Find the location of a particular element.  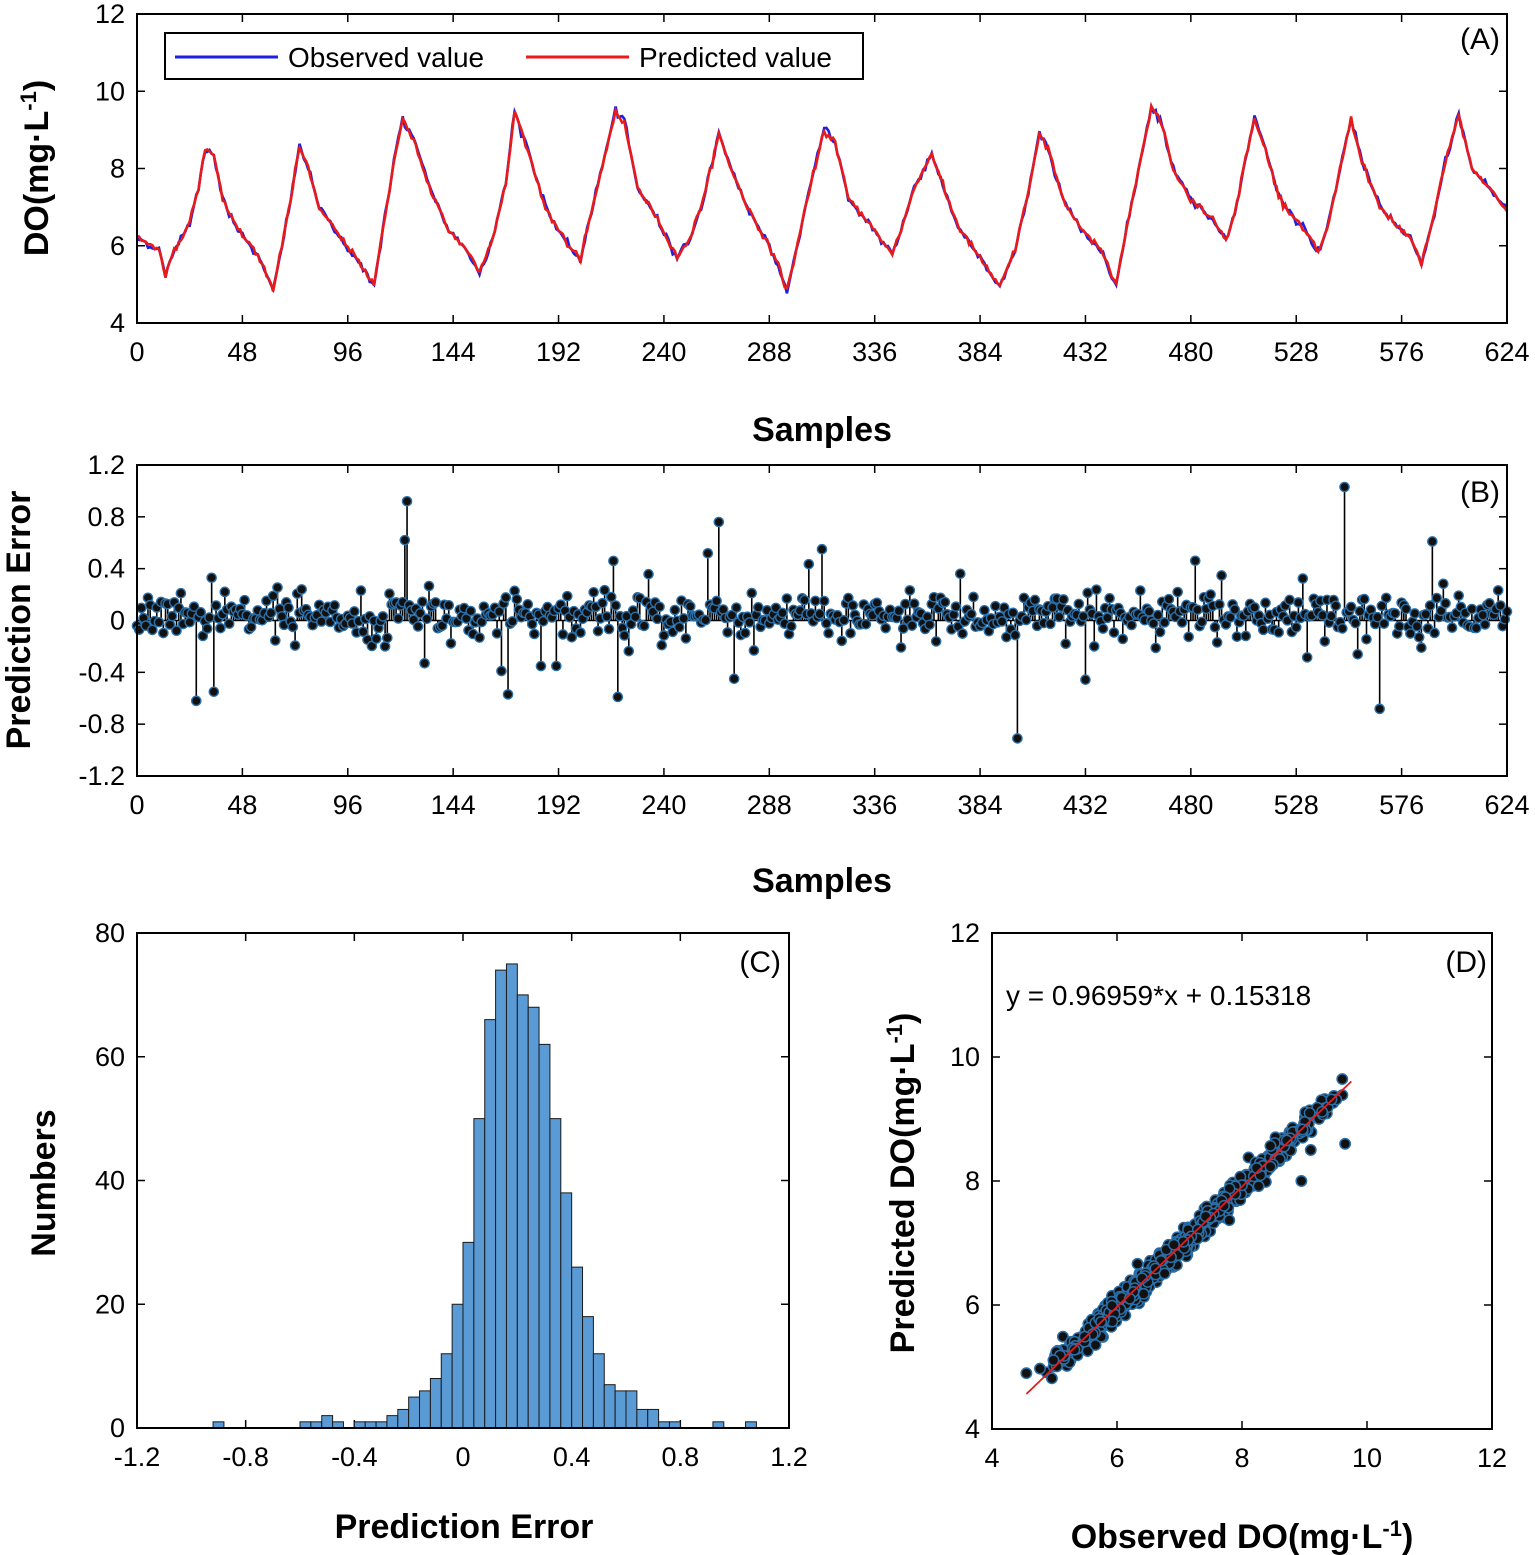

fit-line is located at coordinates (1188, 1237).